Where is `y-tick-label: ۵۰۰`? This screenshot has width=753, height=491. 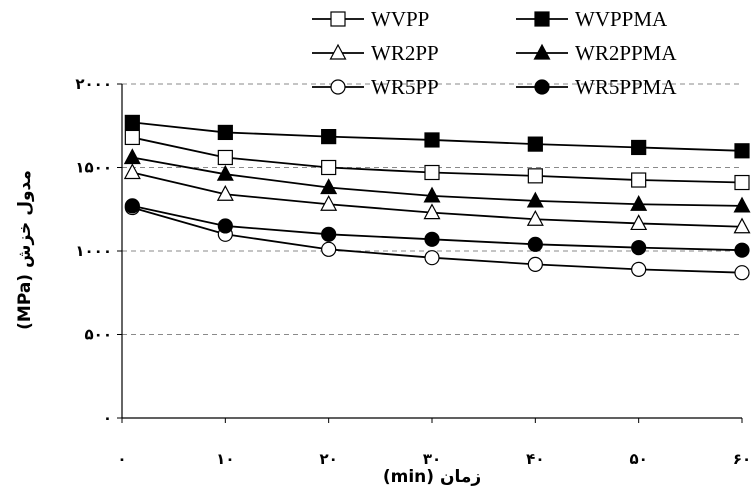
y-tick-label: ۵۰۰ is located at coordinates (98, 335).